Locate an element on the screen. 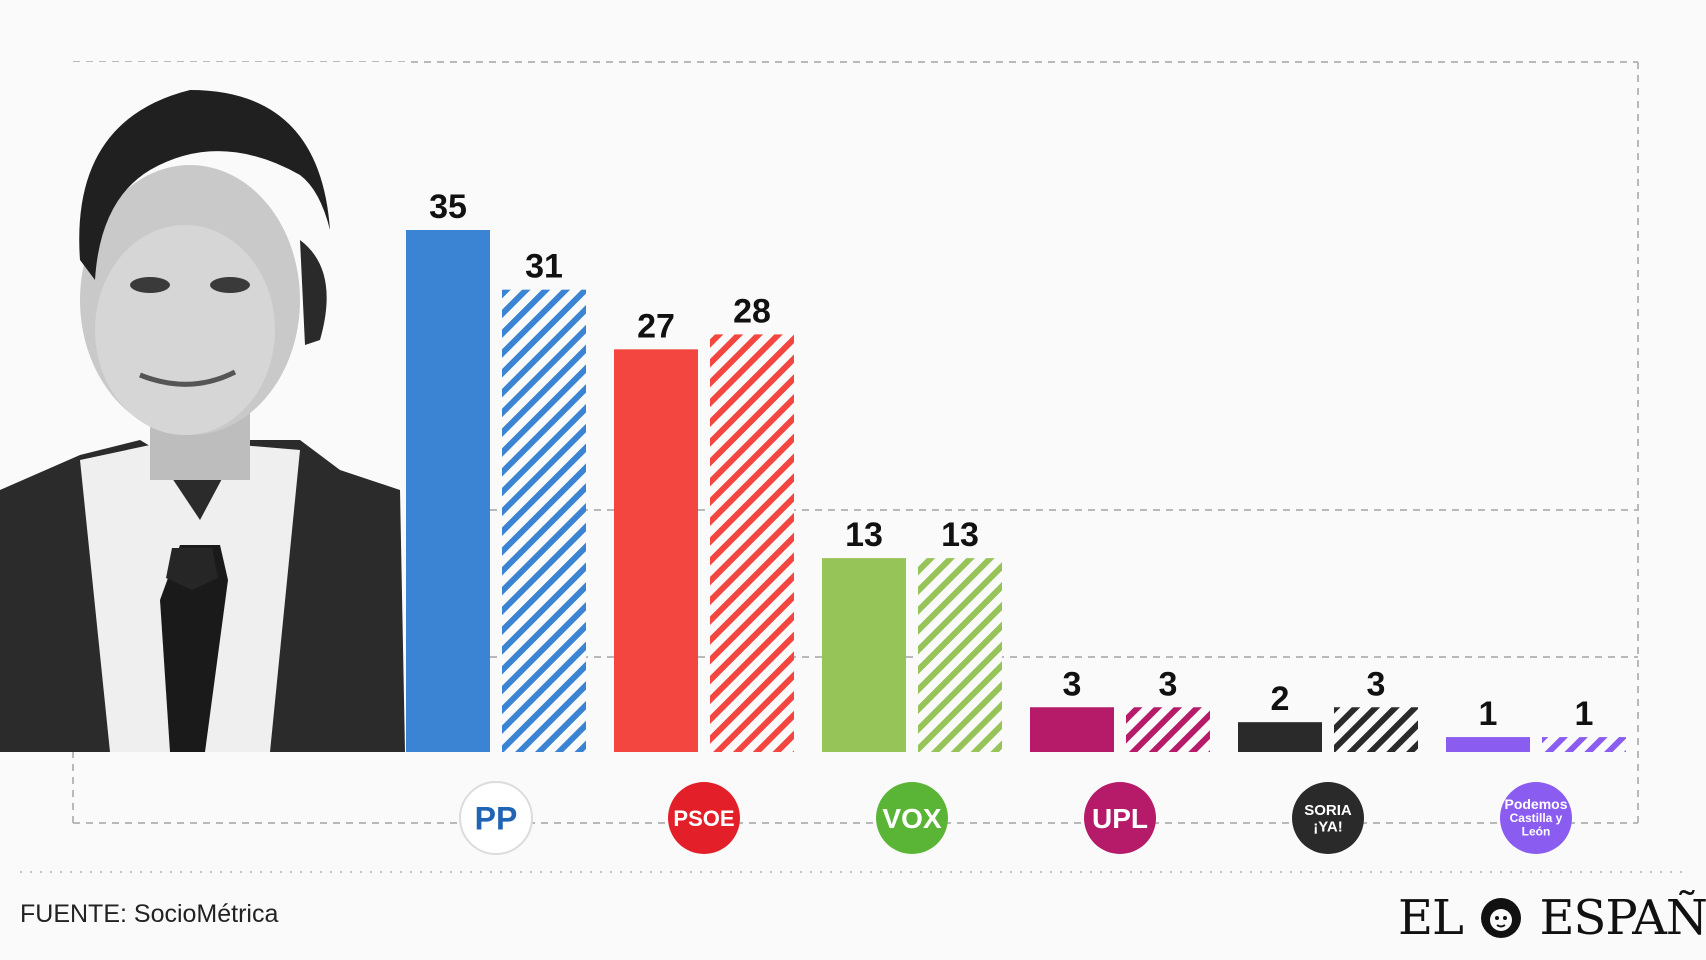  party-logo-4: SORIA¡YA! is located at coordinates (1328, 818).